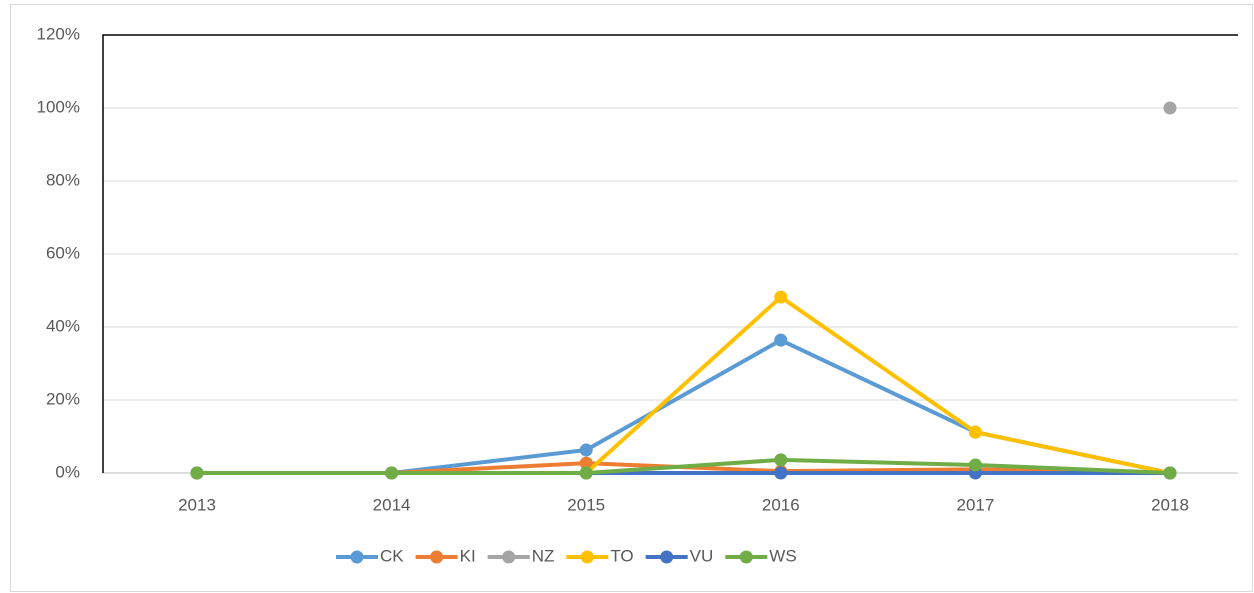 This screenshot has width=1254, height=593. What do you see at coordinates (63, 179) in the screenshot?
I see `y-tick-label: 80%` at bounding box center [63, 179].